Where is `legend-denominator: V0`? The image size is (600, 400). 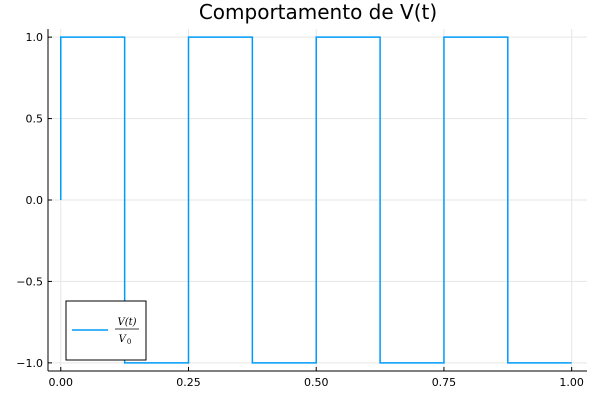 legend-denominator: V0 is located at coordinates (125, 340).